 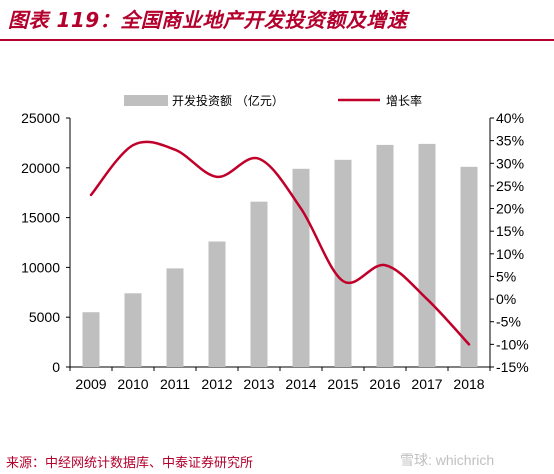 I want to click on left-tick-label: 10000, so click(x=40, y=267).